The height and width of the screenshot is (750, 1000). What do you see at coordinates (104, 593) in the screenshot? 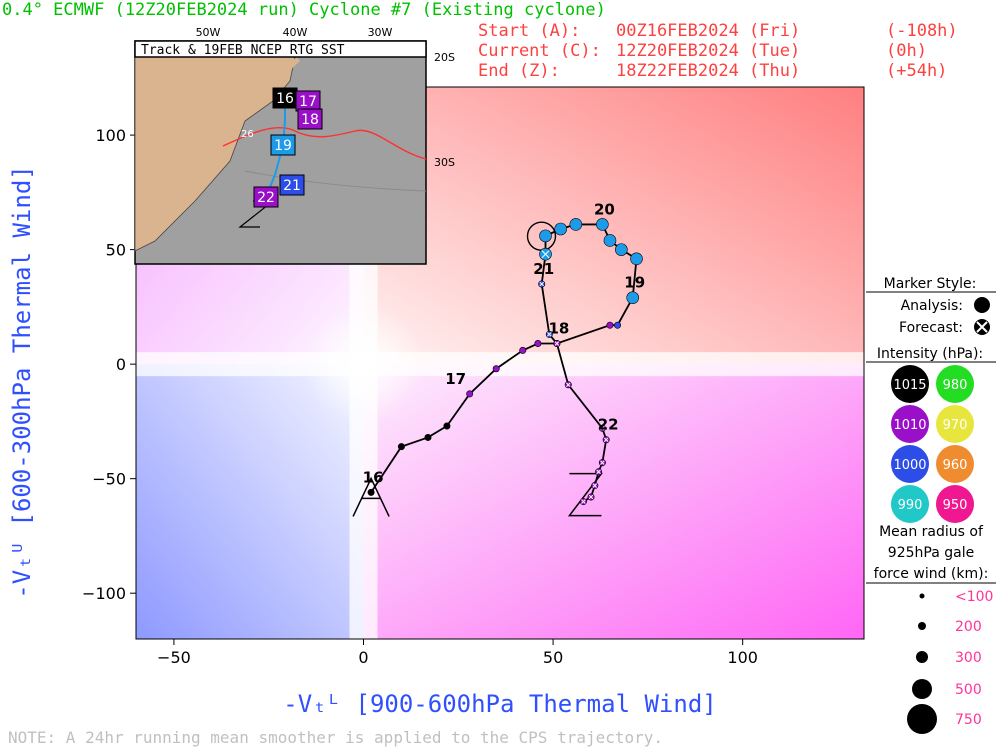
I see `y-tick-label: −100` at bounding box center [104, 593].